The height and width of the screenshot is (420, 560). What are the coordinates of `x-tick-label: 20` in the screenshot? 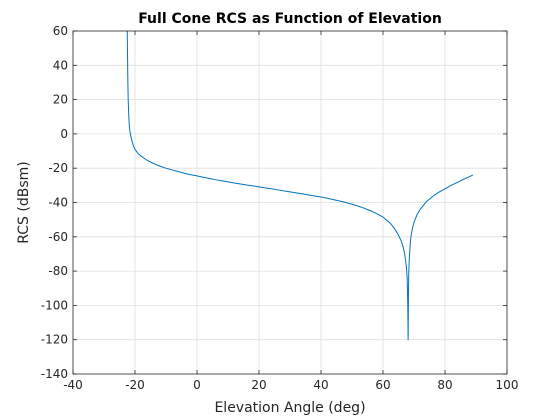 It's located at (258, 385).